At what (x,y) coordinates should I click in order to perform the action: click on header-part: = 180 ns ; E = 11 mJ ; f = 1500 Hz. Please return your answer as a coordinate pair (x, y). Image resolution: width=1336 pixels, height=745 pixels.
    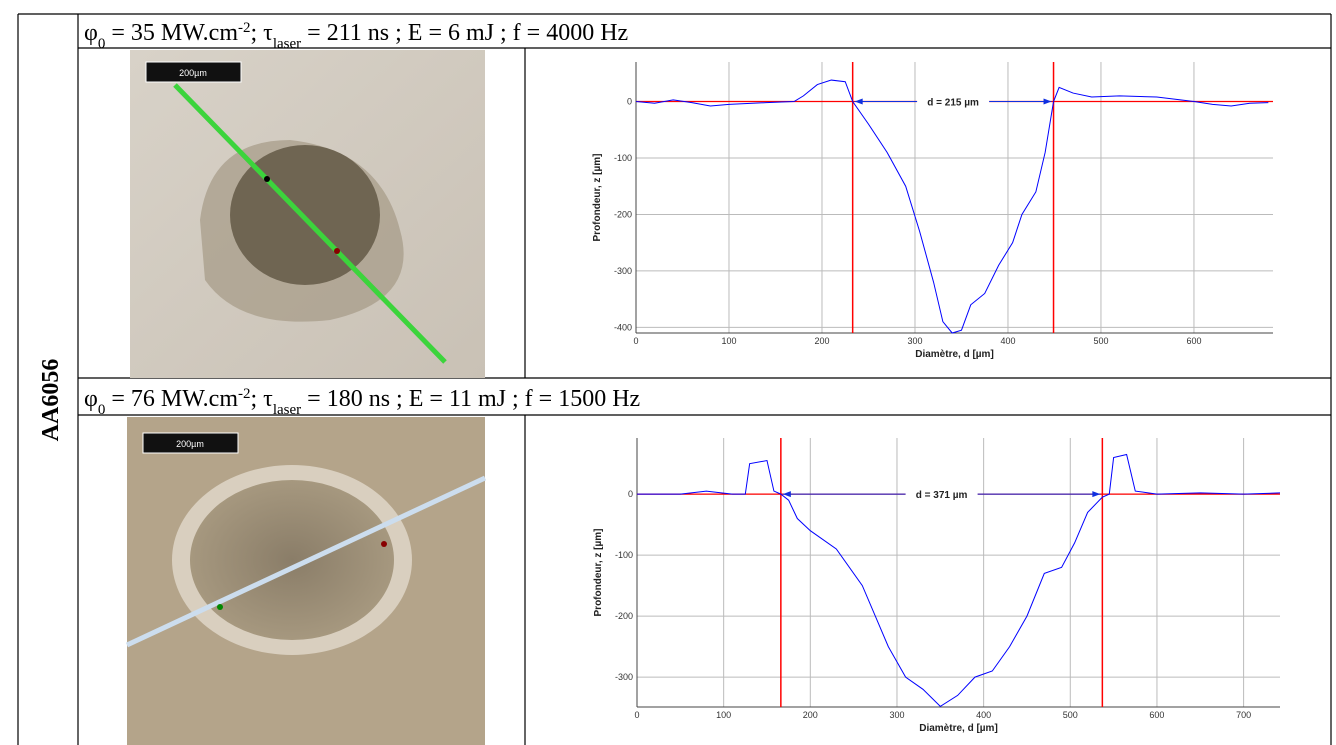
    Looking at the image, I should click on (470, 399).